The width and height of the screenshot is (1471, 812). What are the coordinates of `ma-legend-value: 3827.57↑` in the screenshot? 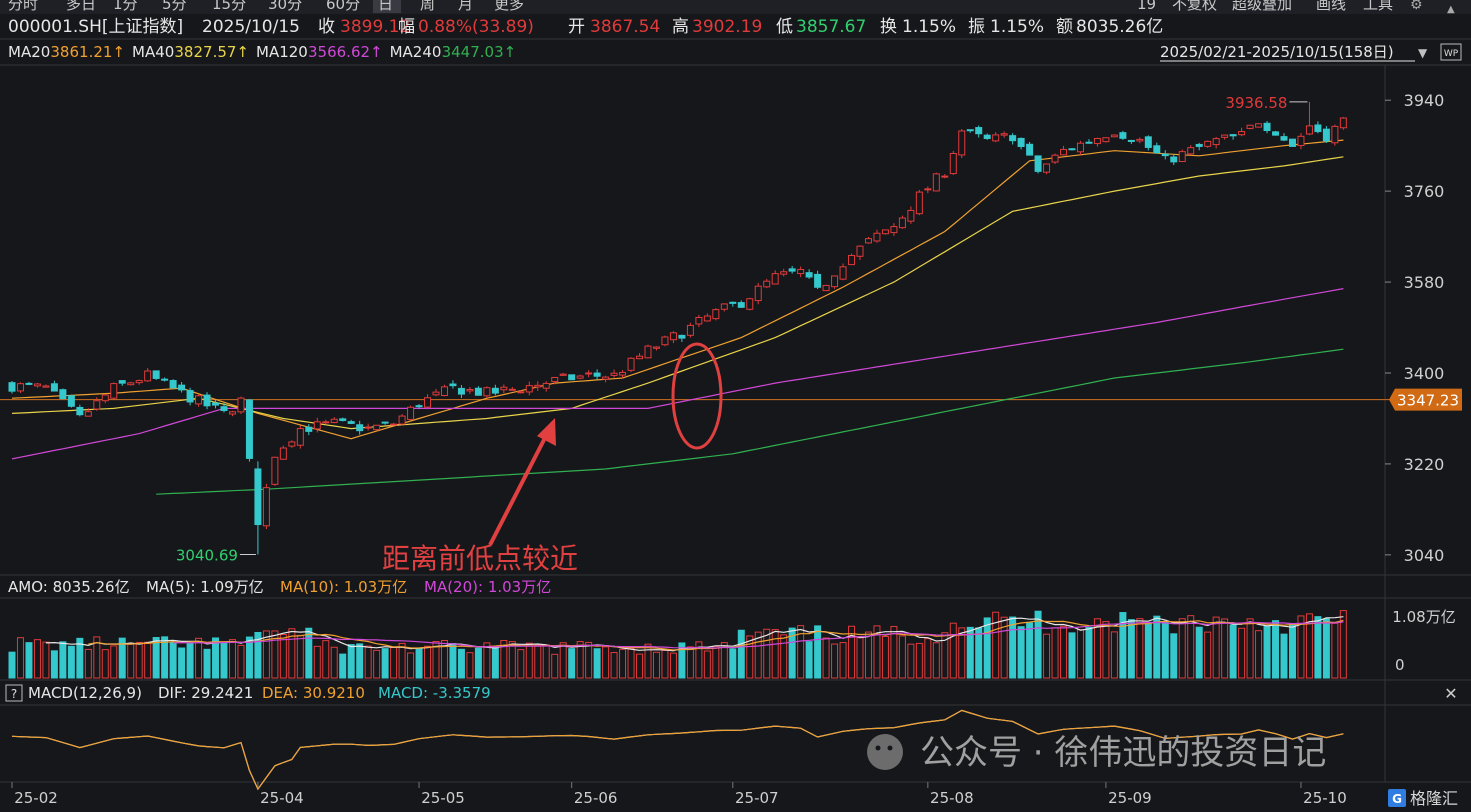 It's located at (211, 52).